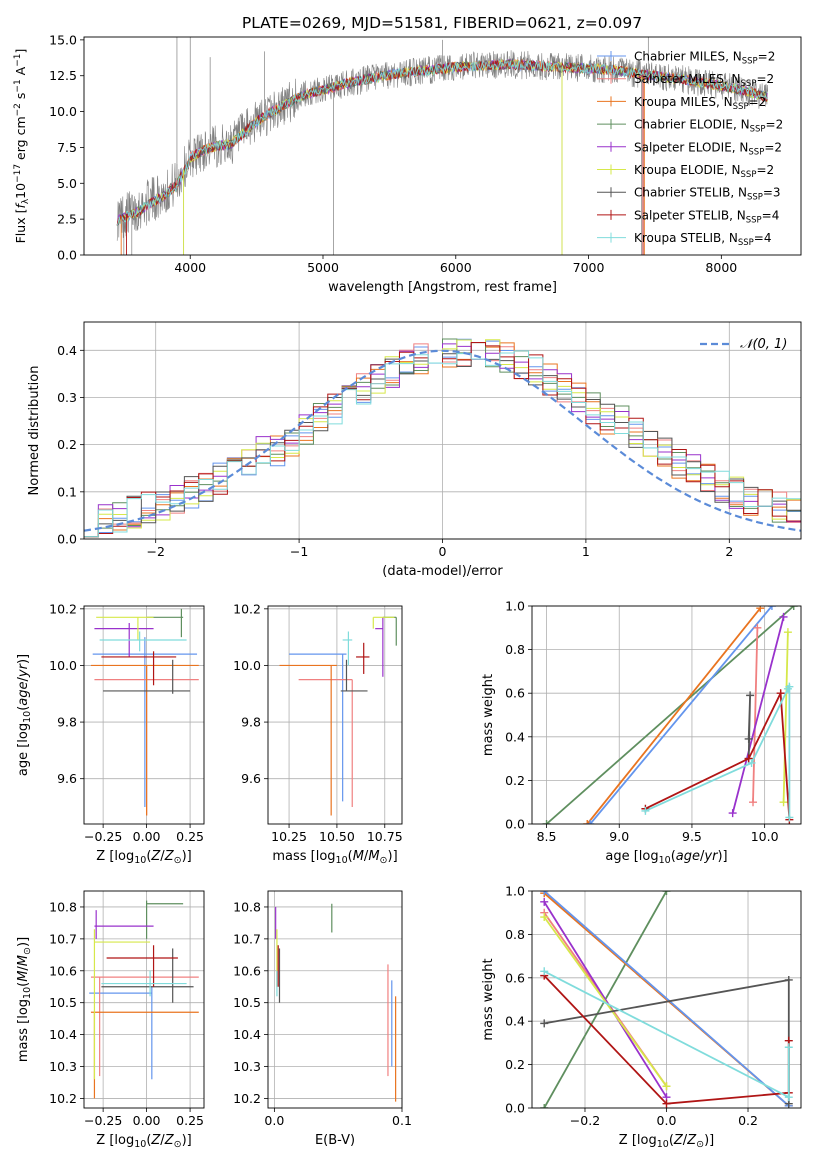 The height and width of the screenshot is (1170, 819). What do you see at coordinates (63, 1066) in the screenshot?
I see `y-tick-label: 10.3` at bounding box center [63, 1066].